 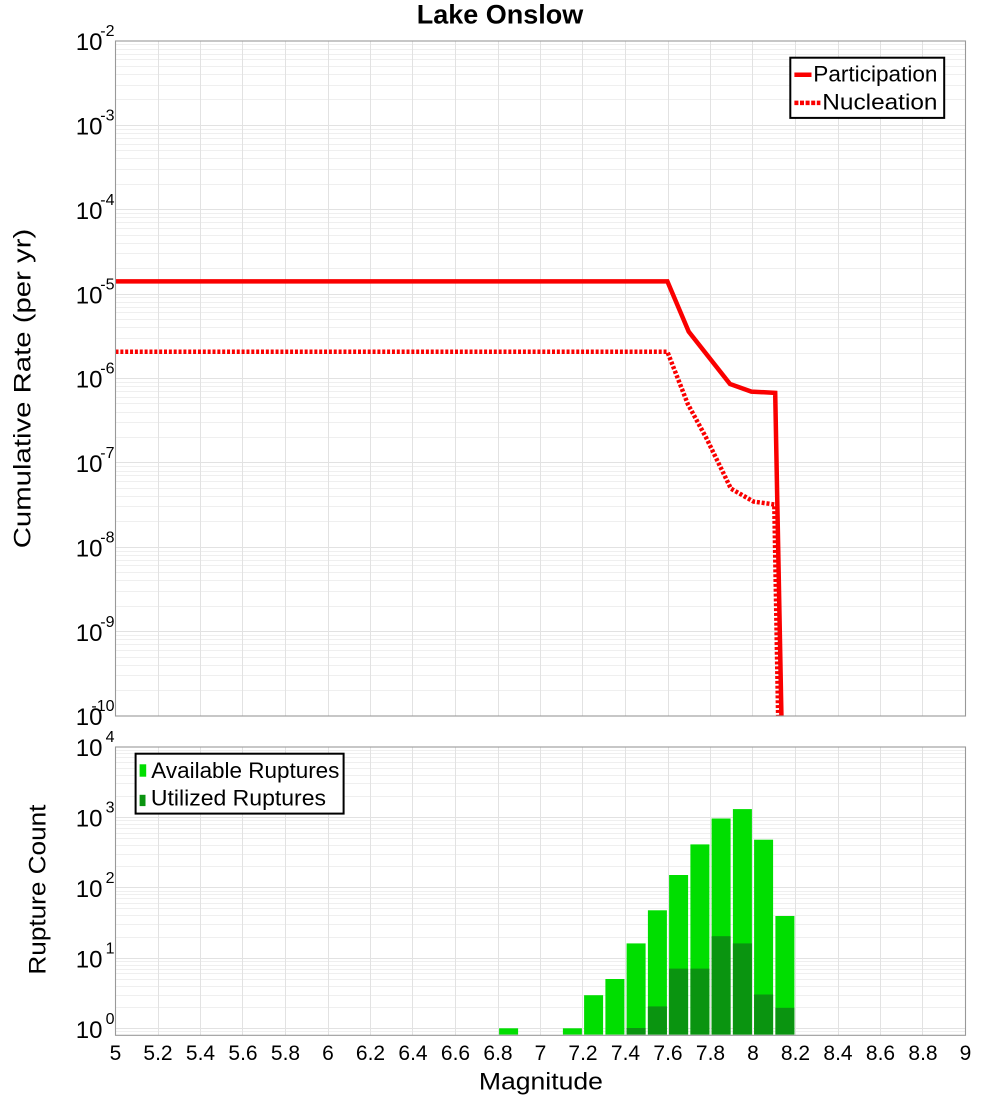 What do you see at coordinates (102, 706) in the screenshot?
I see `svg-text: -10` at bounding box center [102, 706].